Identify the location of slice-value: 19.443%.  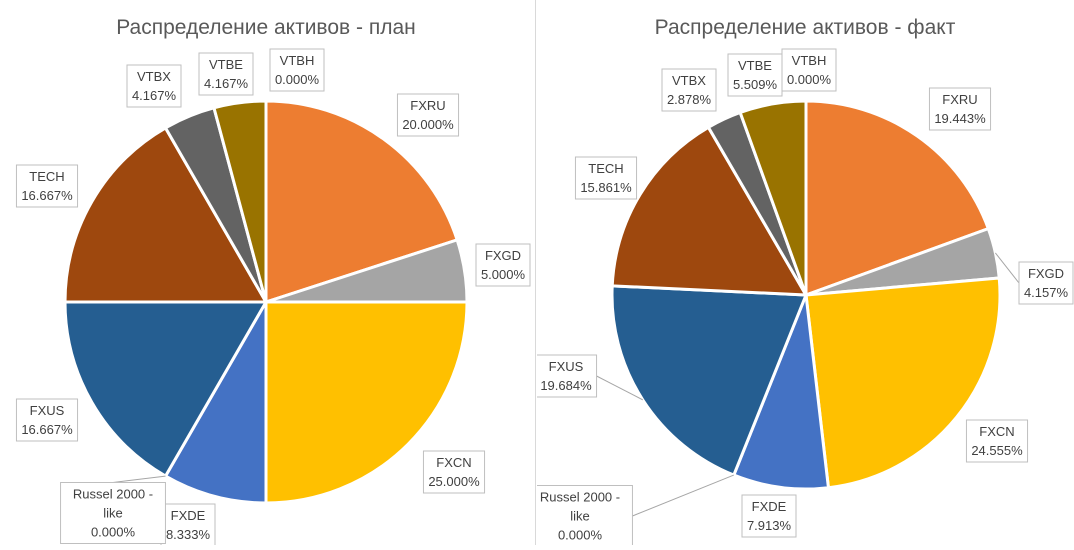
(960, 118).